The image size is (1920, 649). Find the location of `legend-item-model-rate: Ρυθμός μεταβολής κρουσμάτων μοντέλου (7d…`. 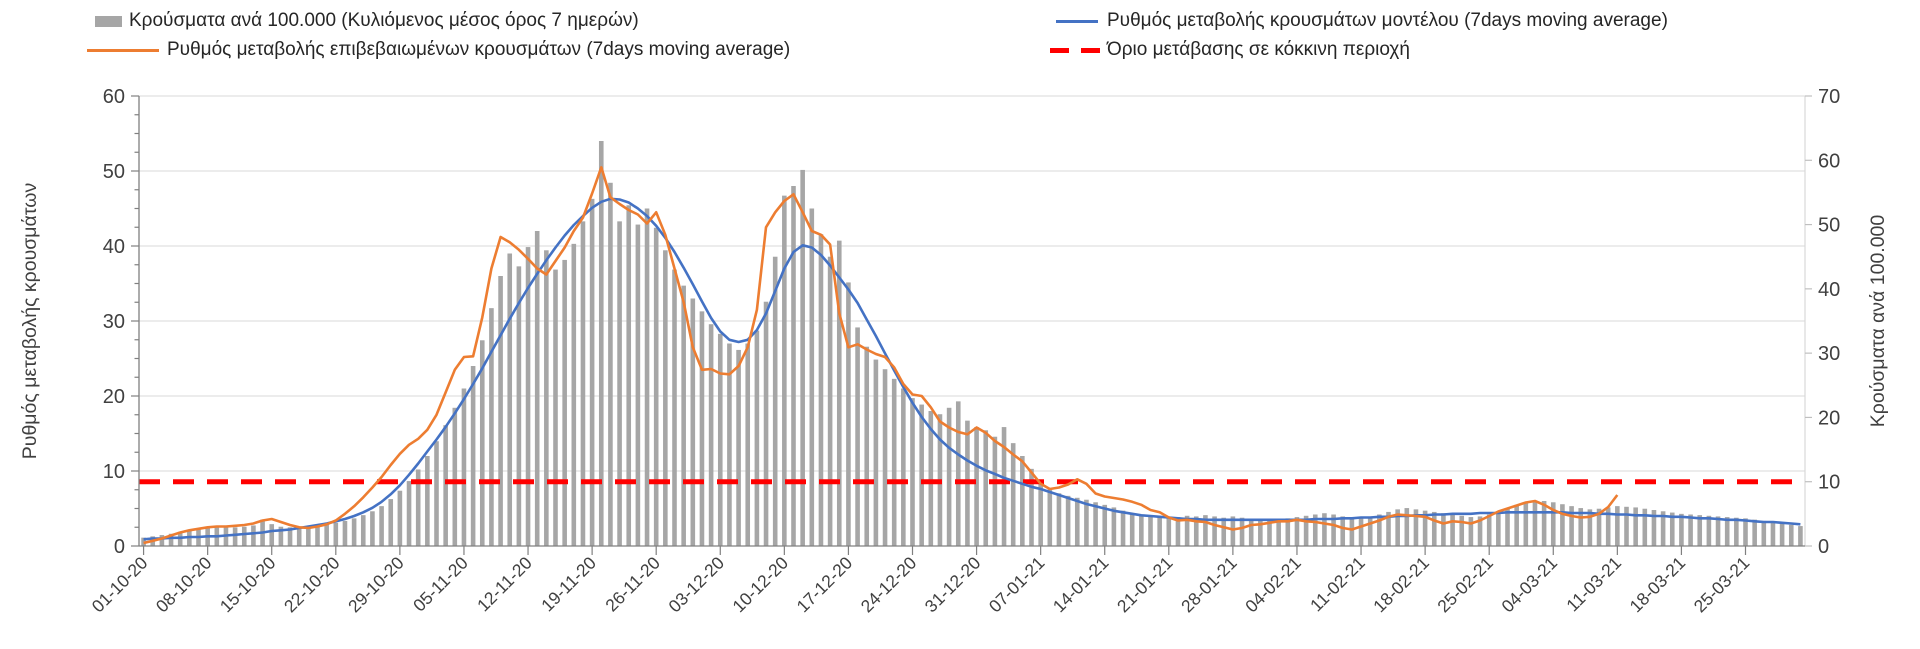

legend-item-model-rate: Ρυθμός μεταβολής κρουσμάτων μοντέλου (7d… is located at coordinates (1362, 21).